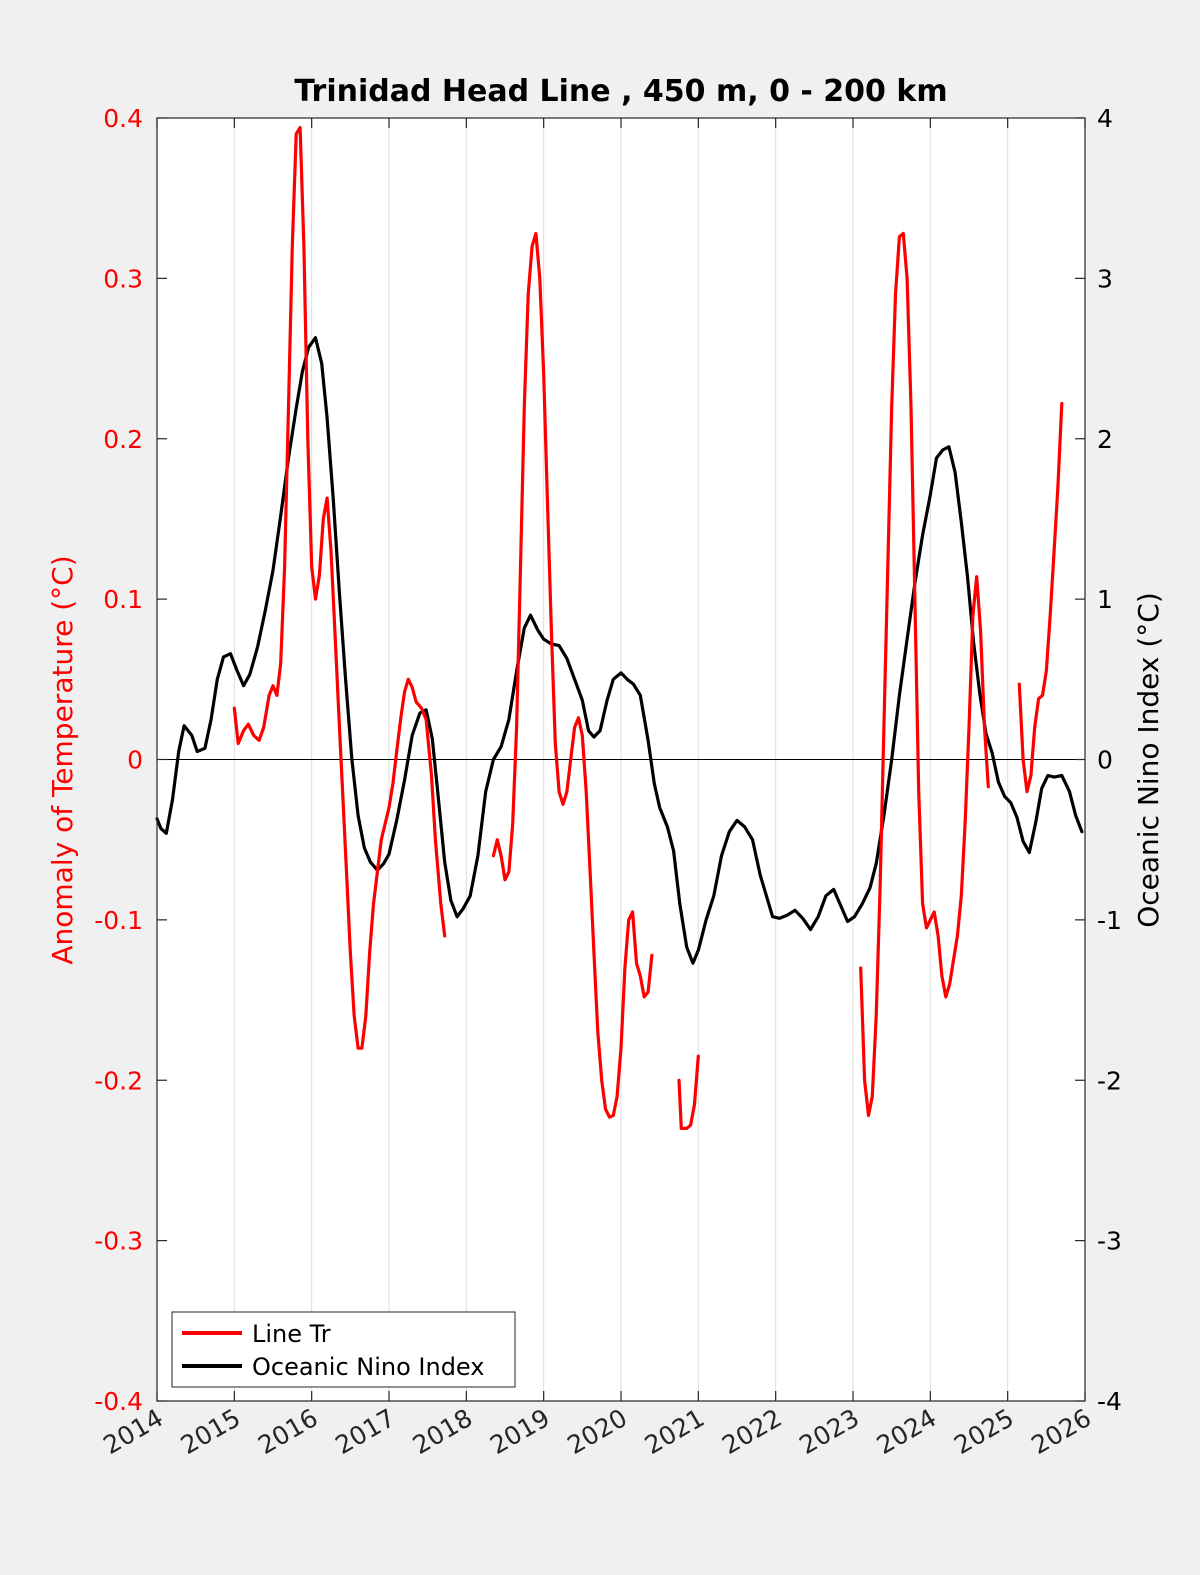 The image size is (1200, 1575). Describe the element at coordinates (118, 1241) in the screenshot. I see `y-left-tick-label: -0.3` at that location.